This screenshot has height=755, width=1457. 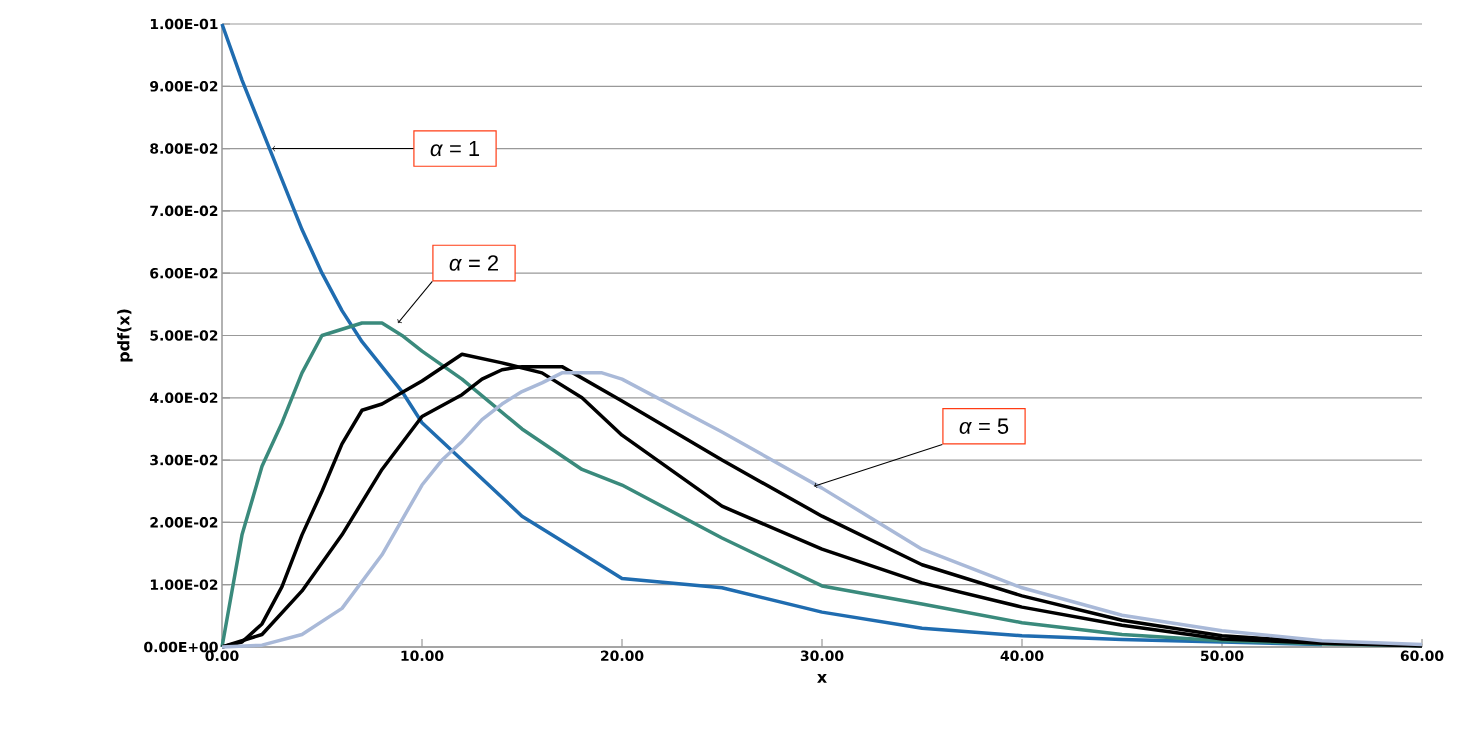 I want to click on x-tick-label: 30.00, so click(x=822, y=656).